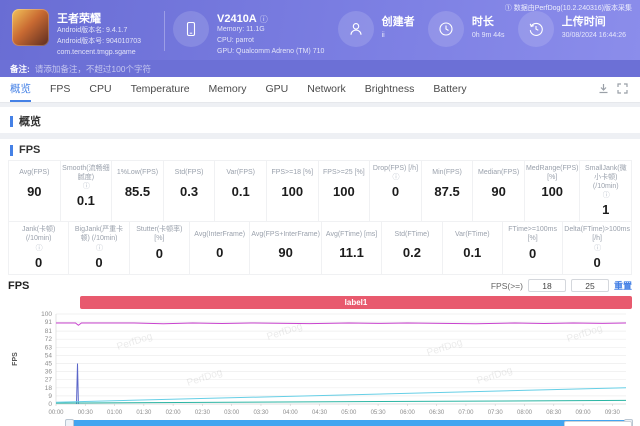 The height and width of the screenshot is (426, 640). Describe the element at coordinates (349, 413) in the screenshot. I see `svg-text: 05:00` at that location.